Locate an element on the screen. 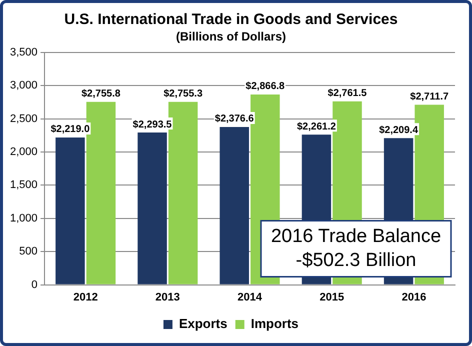  x-tick-label: 2016 is located at coordinates (414, 297).